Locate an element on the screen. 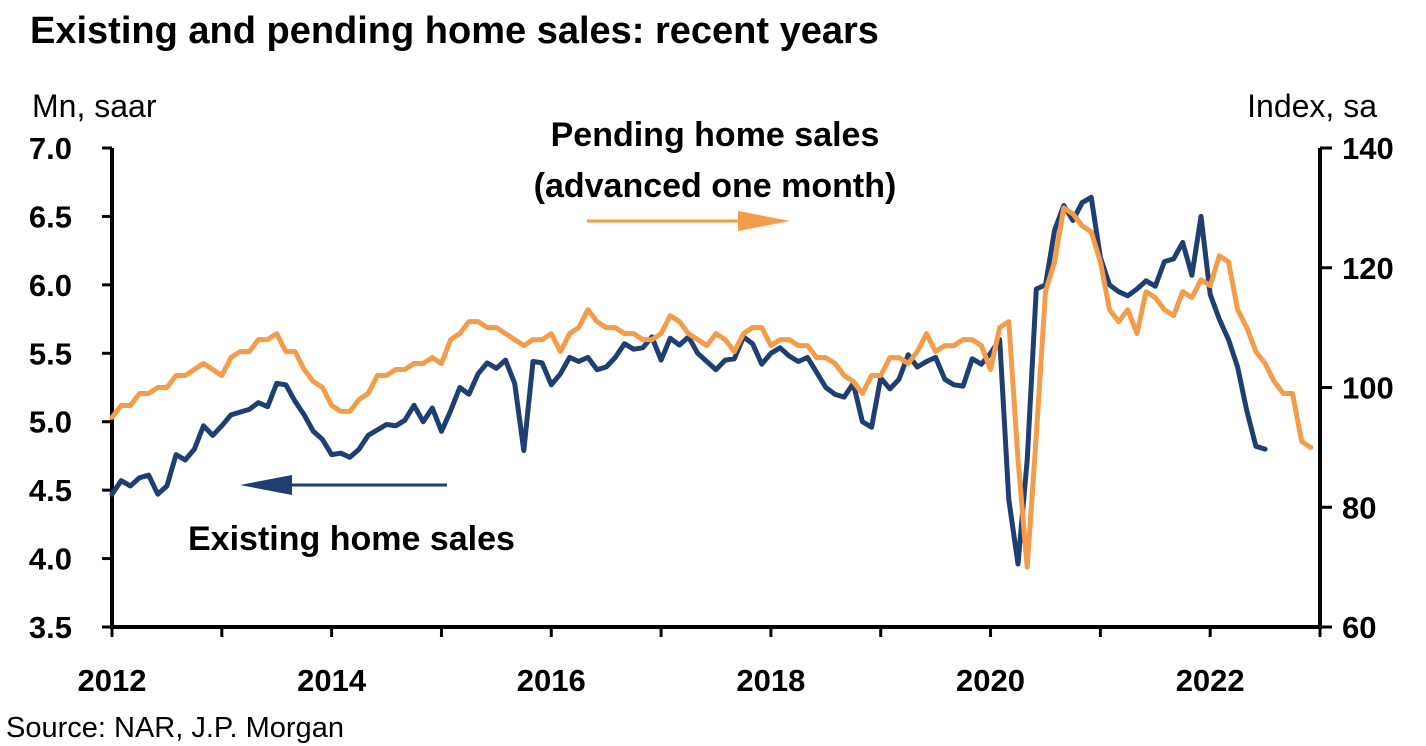 The height and width of the screenshot is (746, 1426). right-tick-label: 60 is located at coordinates (1359, 627).